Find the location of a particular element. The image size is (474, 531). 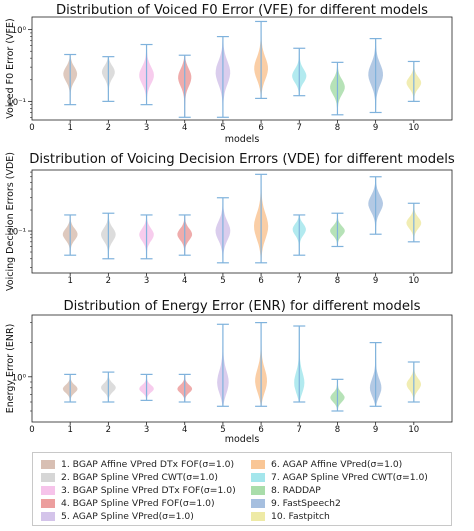

y-axis-label: Voicing Decision Errors (VDE) is located at coordinates (10, 221).